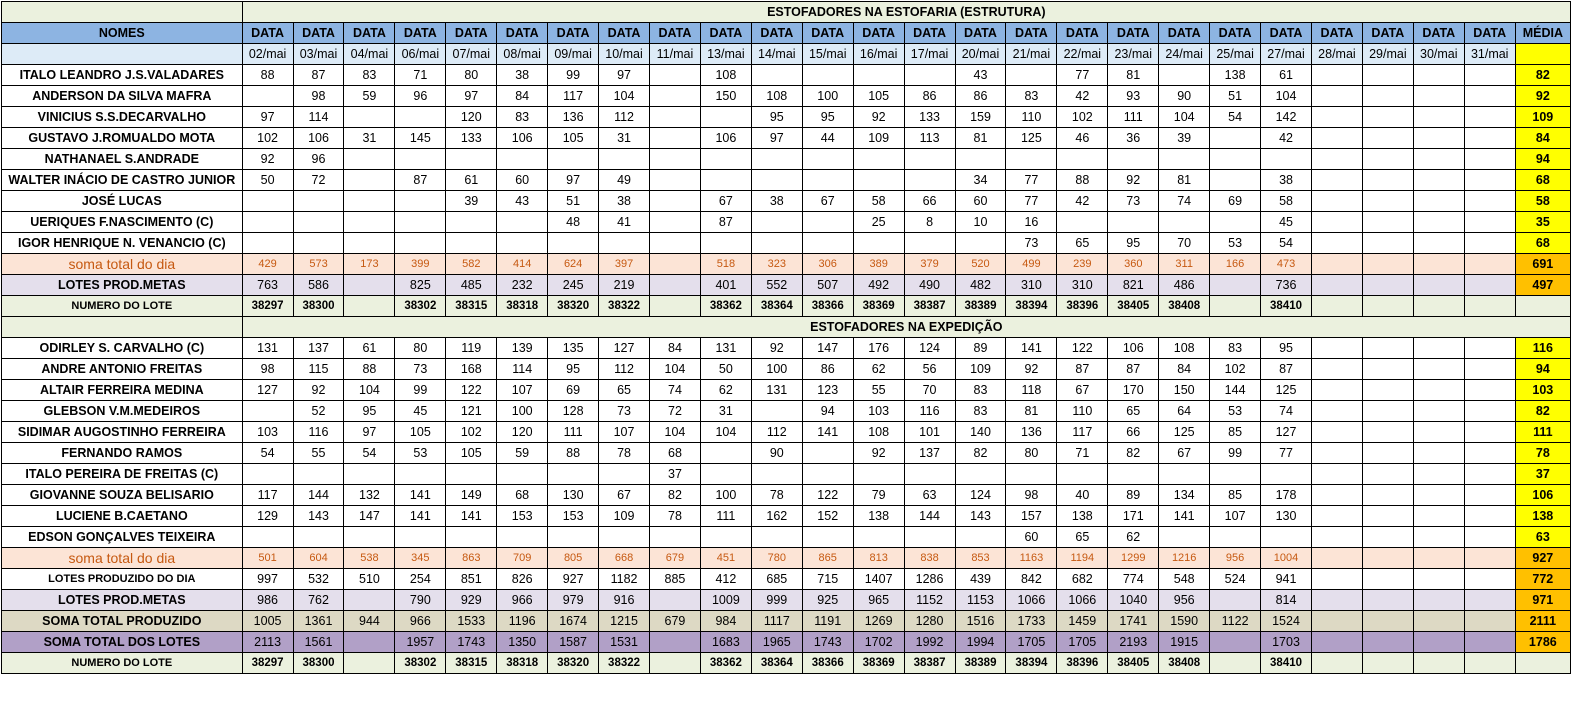  Describe the element at coordinates (1543, 201) in the screenshot. I see `media-cell: 58` at that location.